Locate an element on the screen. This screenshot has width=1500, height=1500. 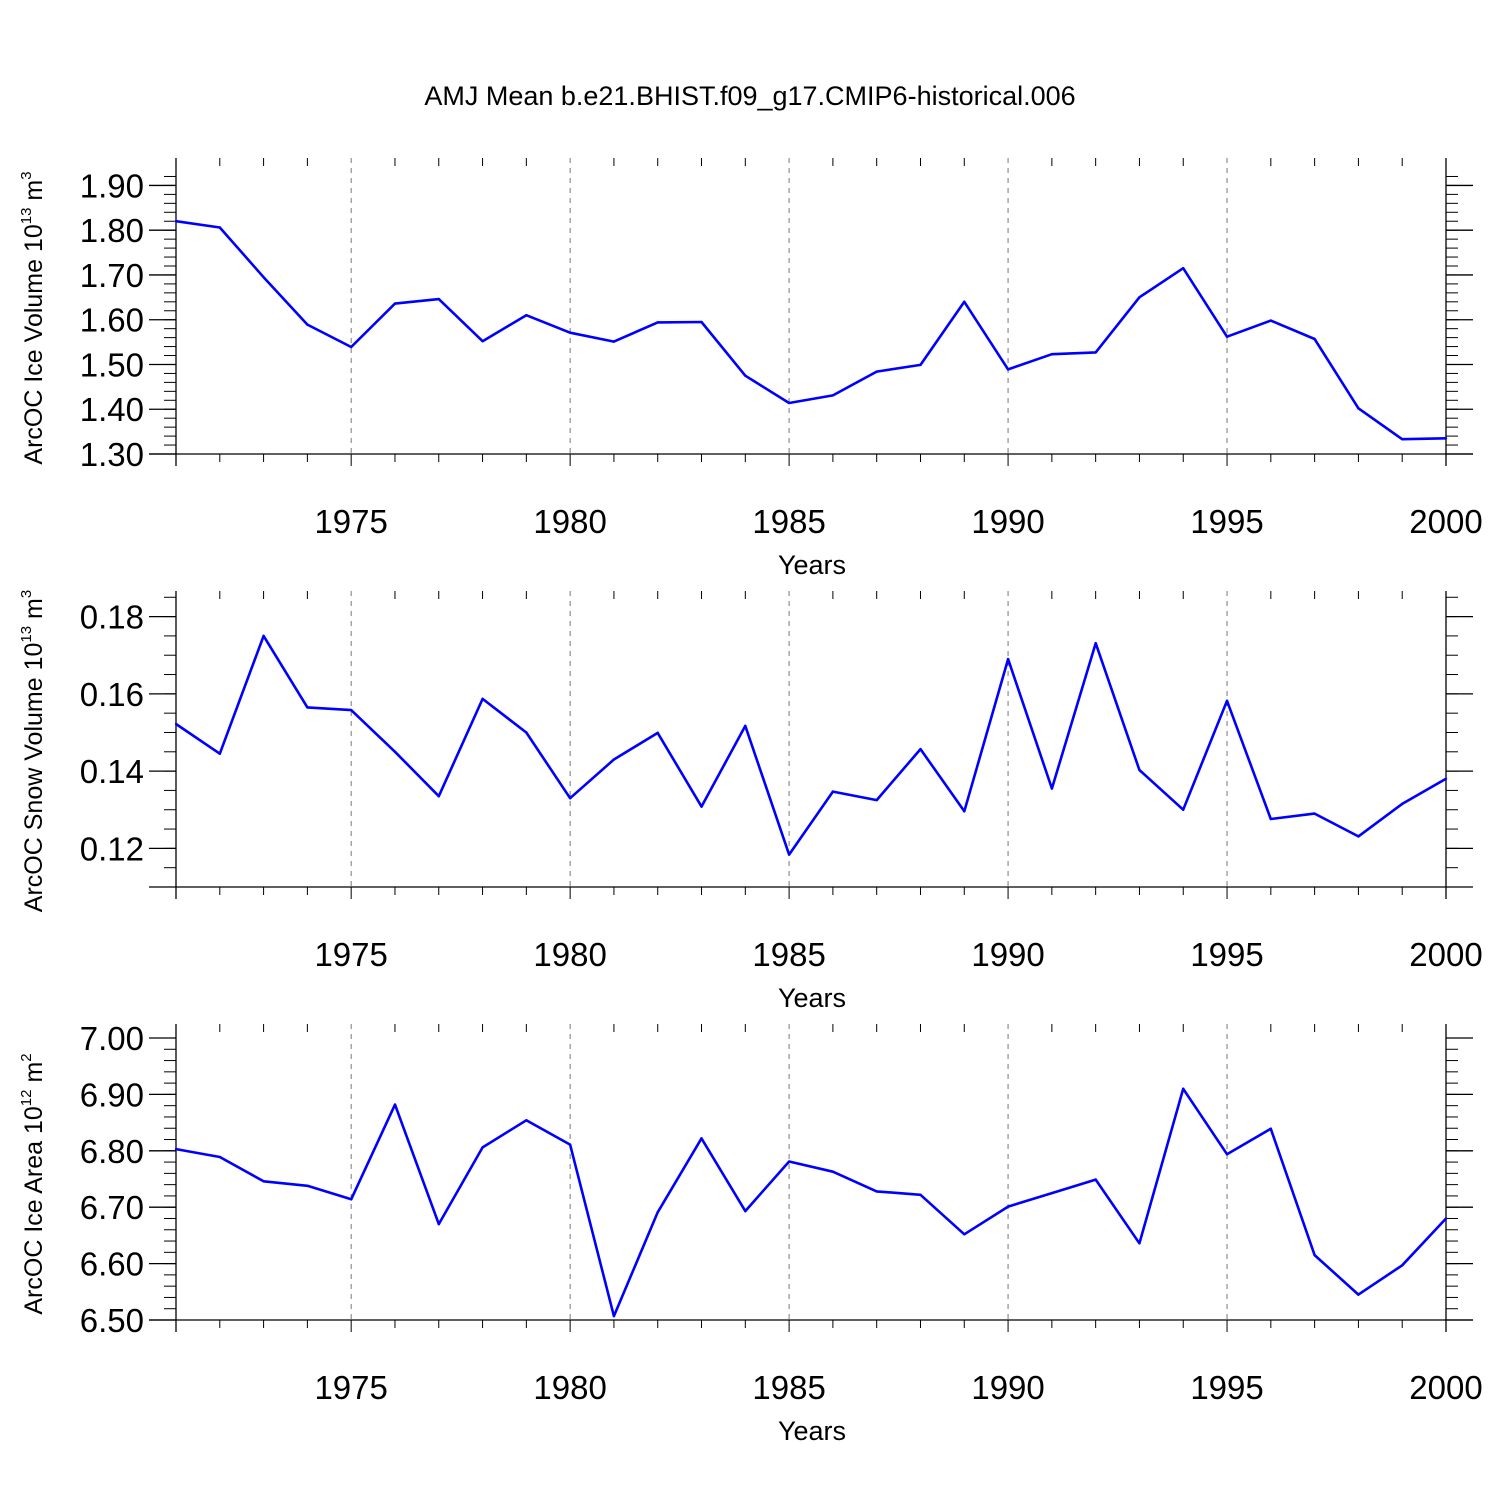
y-tick-label: 0.12 is located at coordinates (112, 848).